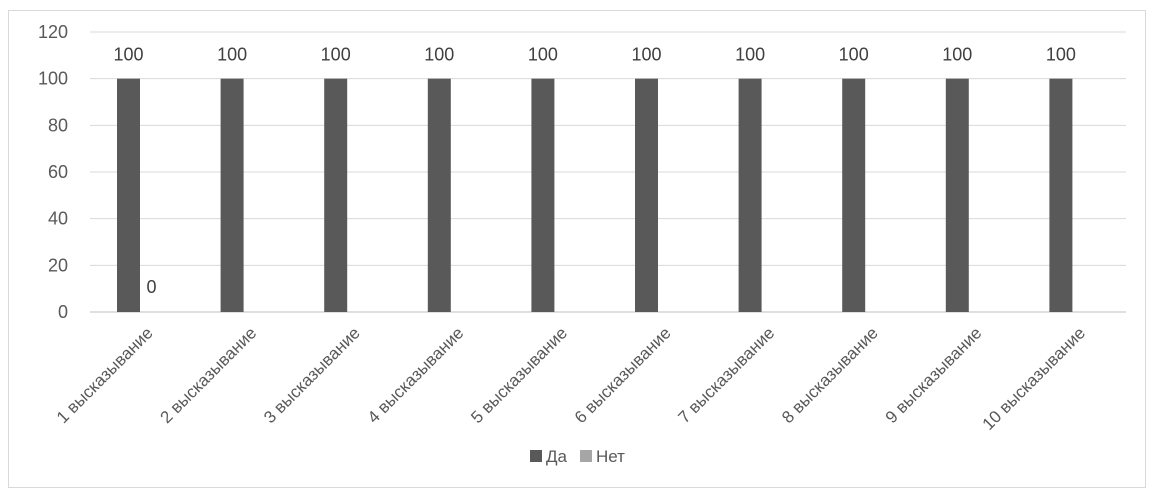 This screenshot has width=1156, height=495. Describe the element at coordinates (577, 456) in the screenshot. I see `legend: Да Нет` at that location.